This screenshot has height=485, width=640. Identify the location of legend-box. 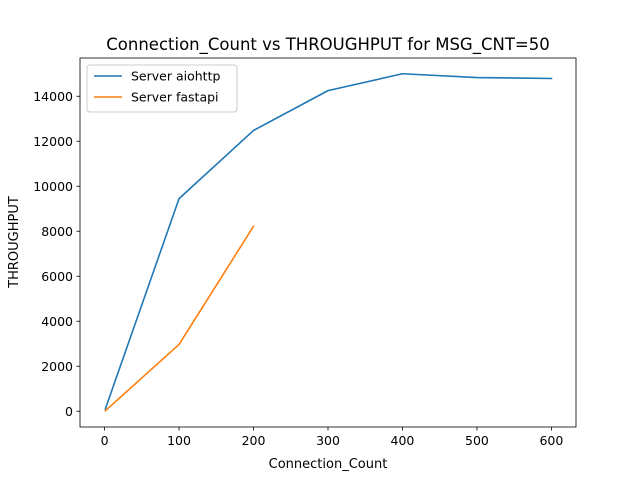
(162, 88).